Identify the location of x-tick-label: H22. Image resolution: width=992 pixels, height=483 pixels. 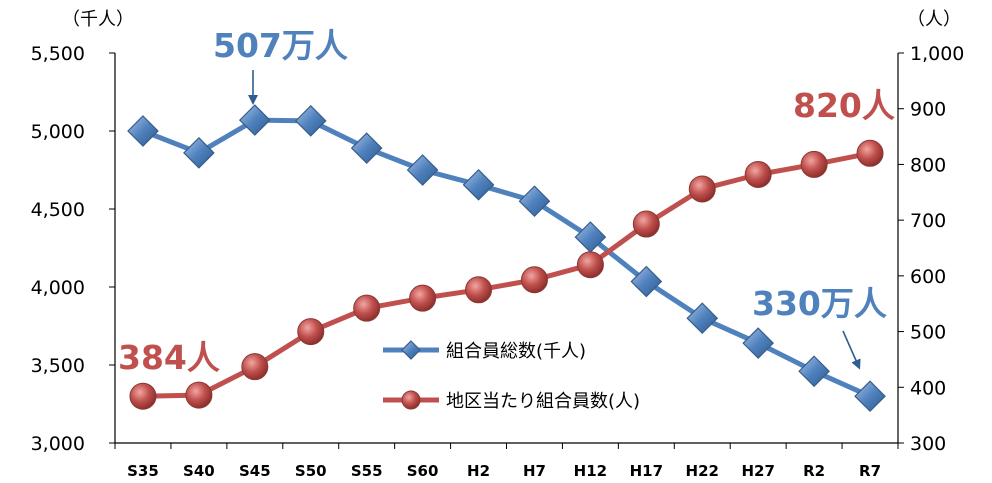
(702, 471).